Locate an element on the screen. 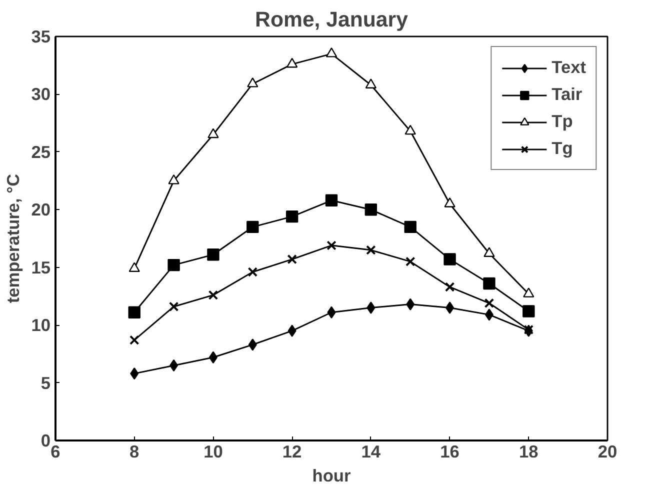  y-tick-label: 35 is located at coordinates (41, 36).